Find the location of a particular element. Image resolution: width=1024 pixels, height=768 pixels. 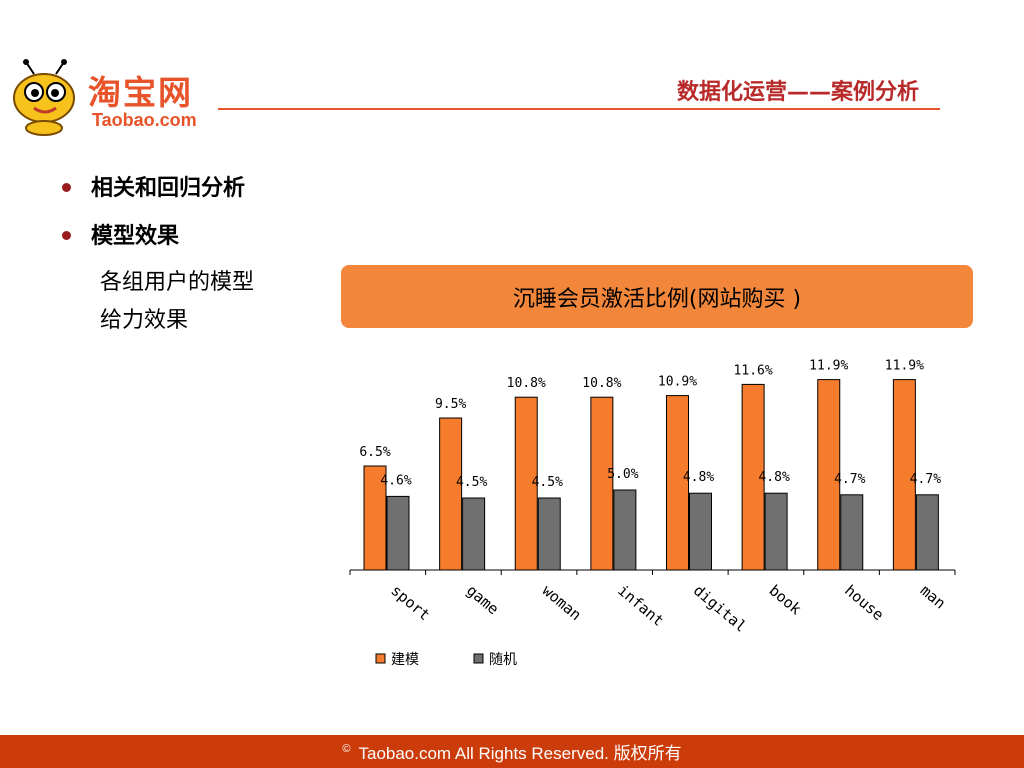

bar-sport-random is located at coordinates (398, 533).